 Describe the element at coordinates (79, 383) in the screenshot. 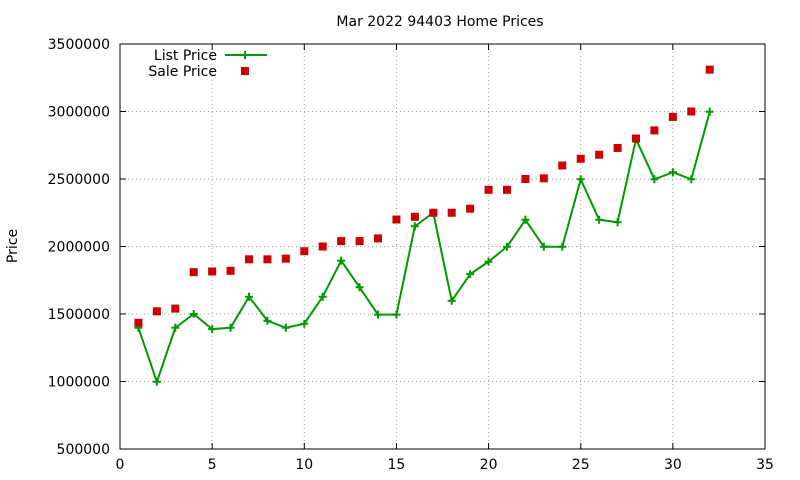

I see `y-tick-label: 1000000` at that location.